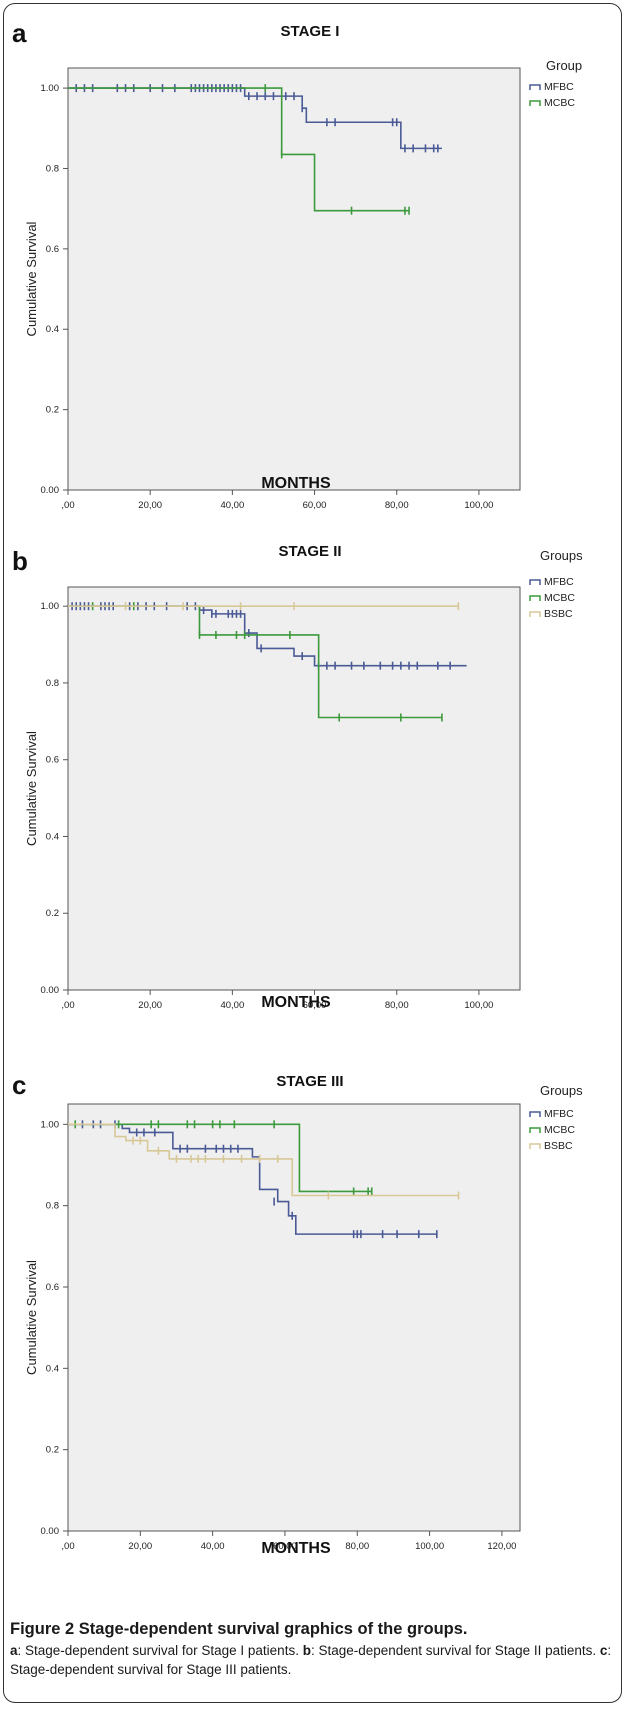 The width and height of the screenshot is (627, 1709). Describe the element at coordinates (306, 1650) in the screenshot. I see `caption-letter-b: b` at that location.